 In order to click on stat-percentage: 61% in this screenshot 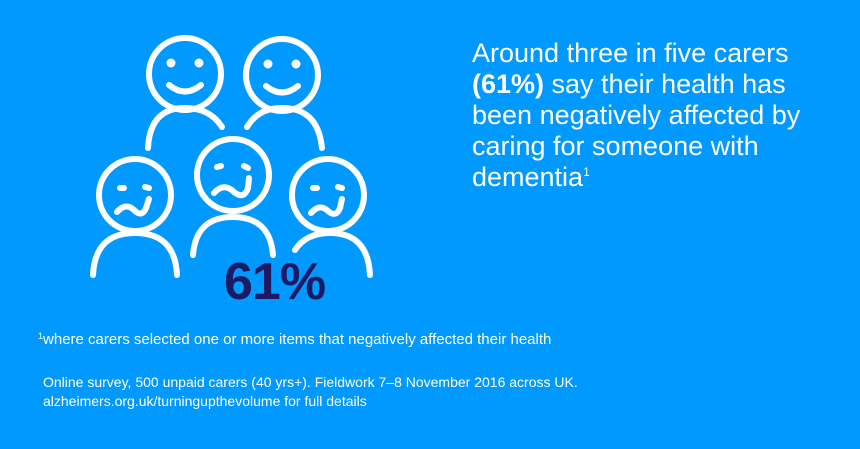, I will do `click(275, 282)`.